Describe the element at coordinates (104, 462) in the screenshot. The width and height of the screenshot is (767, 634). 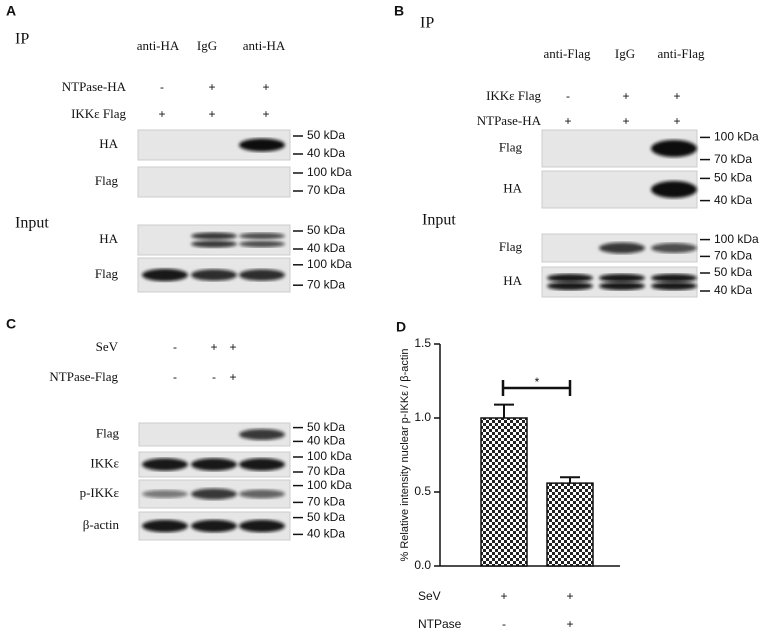
I see `blot-label: IKKε` at that location.